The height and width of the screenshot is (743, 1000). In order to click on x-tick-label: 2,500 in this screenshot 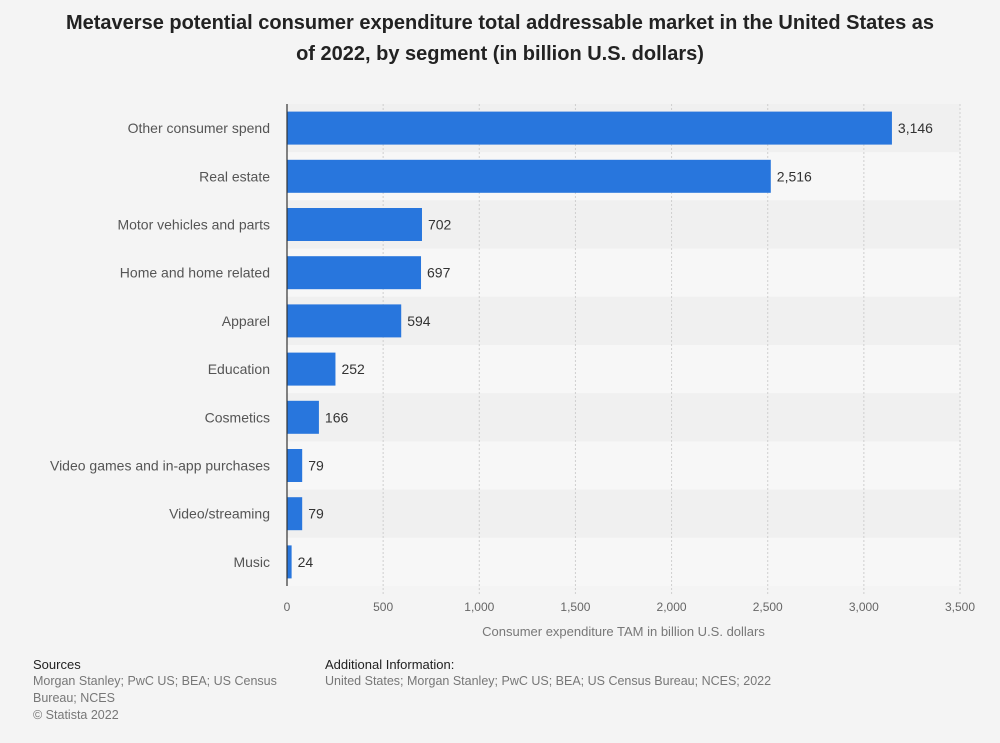, I will do `click(768, 607)`.